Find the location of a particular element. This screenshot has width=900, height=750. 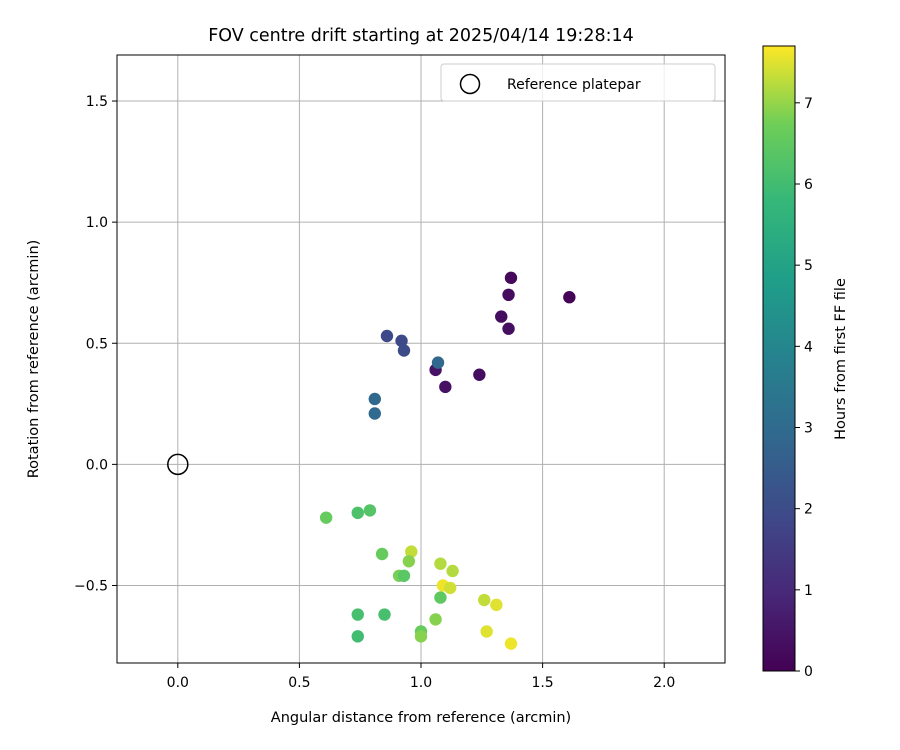

colorbar: 0 1 2 3 4 5 6 7 Hours from first FF file is located at coordinates (805, 362).